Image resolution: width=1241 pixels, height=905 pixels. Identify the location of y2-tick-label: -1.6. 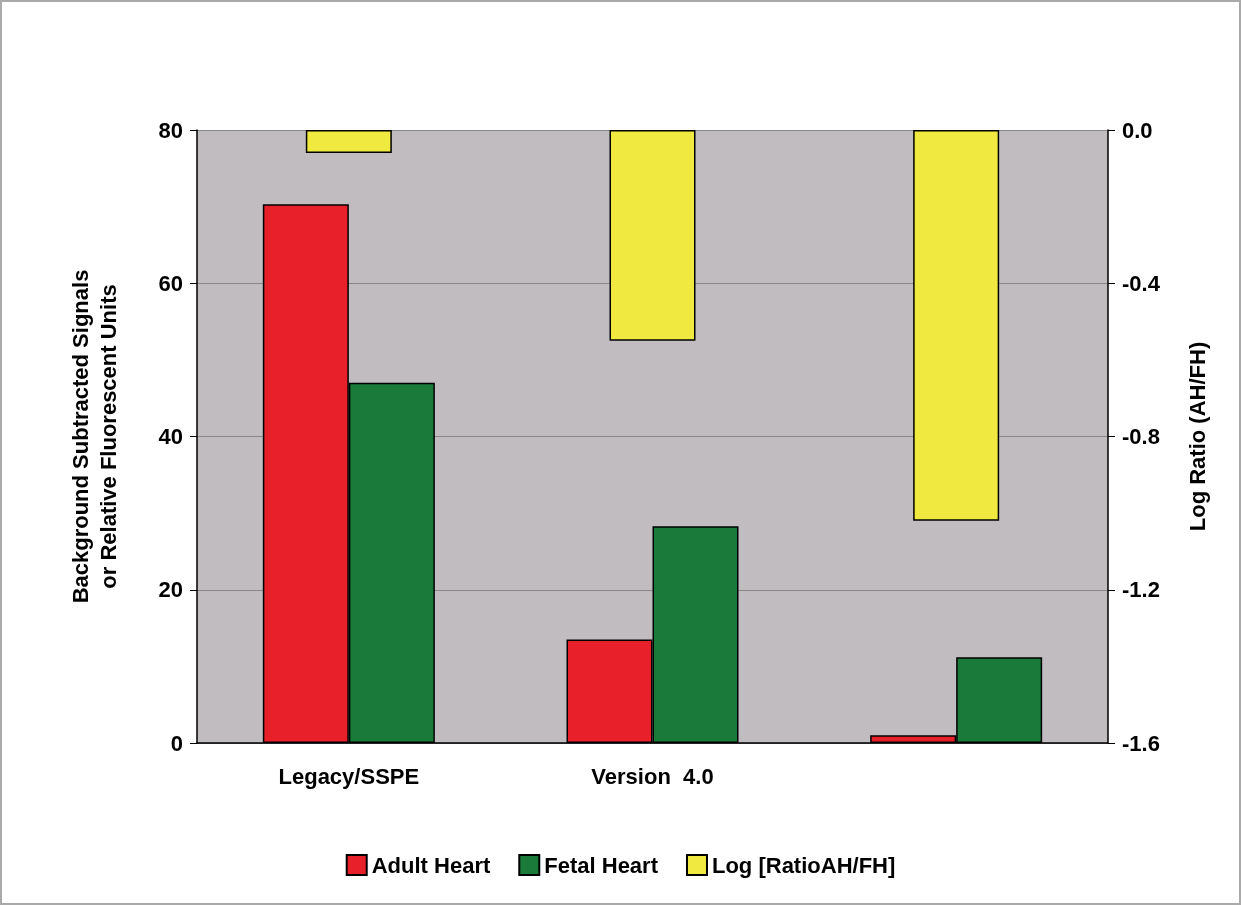
(1141, 743).